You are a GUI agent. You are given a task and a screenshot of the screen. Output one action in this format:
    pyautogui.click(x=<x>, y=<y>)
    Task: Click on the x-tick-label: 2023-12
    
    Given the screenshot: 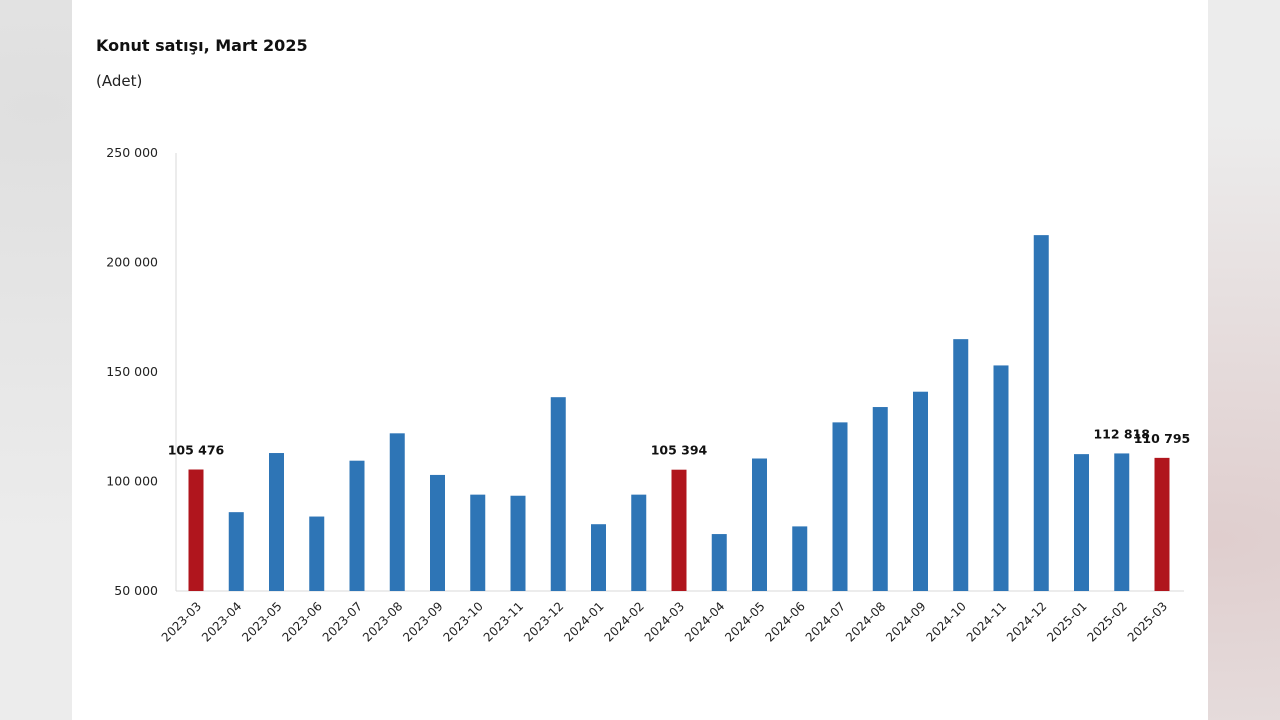 What is the action you would take?
    pyautogui.click(x=543, y=621)
    